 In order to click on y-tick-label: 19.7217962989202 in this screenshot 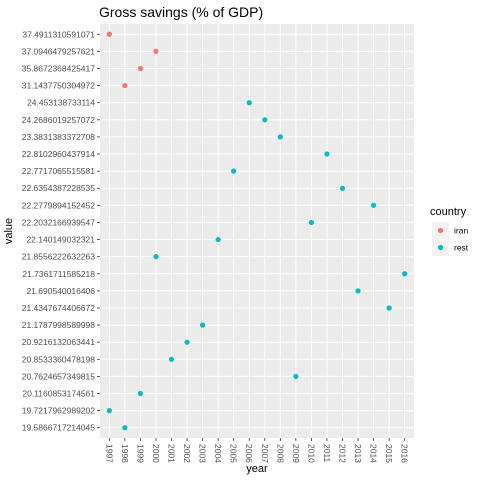, I will do `click(59, 411)`.